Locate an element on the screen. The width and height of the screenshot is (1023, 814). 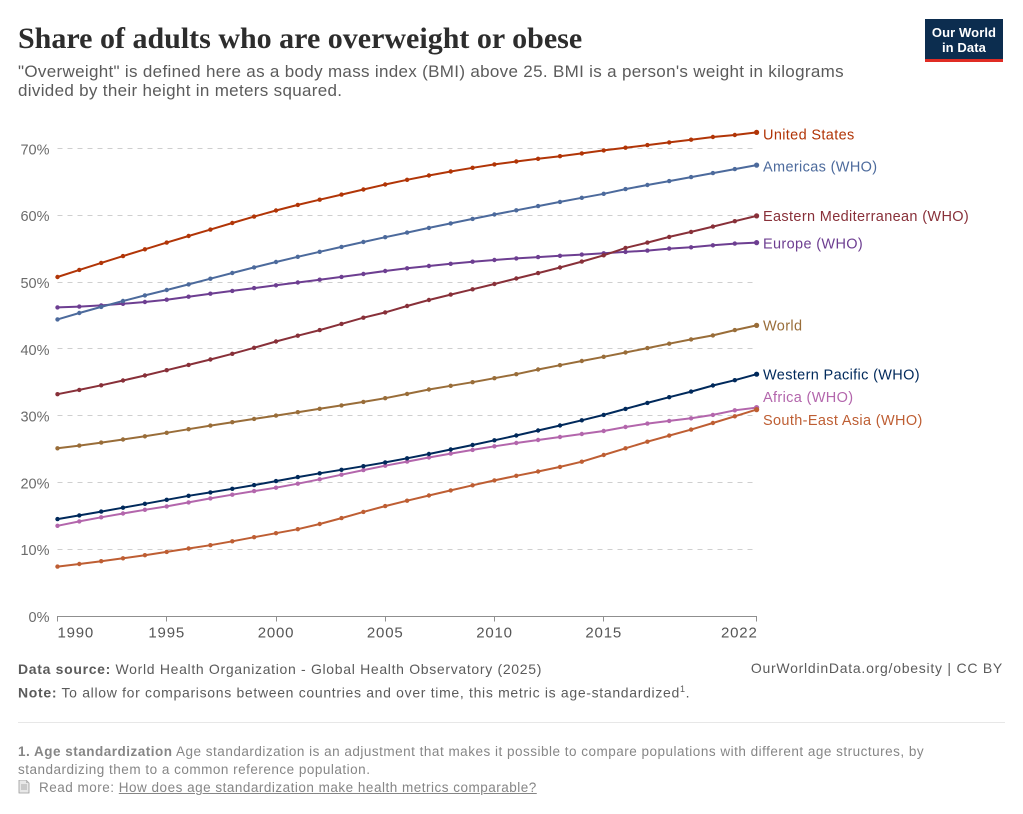
svg-text: 2010 is located at coordinates (494, 633).